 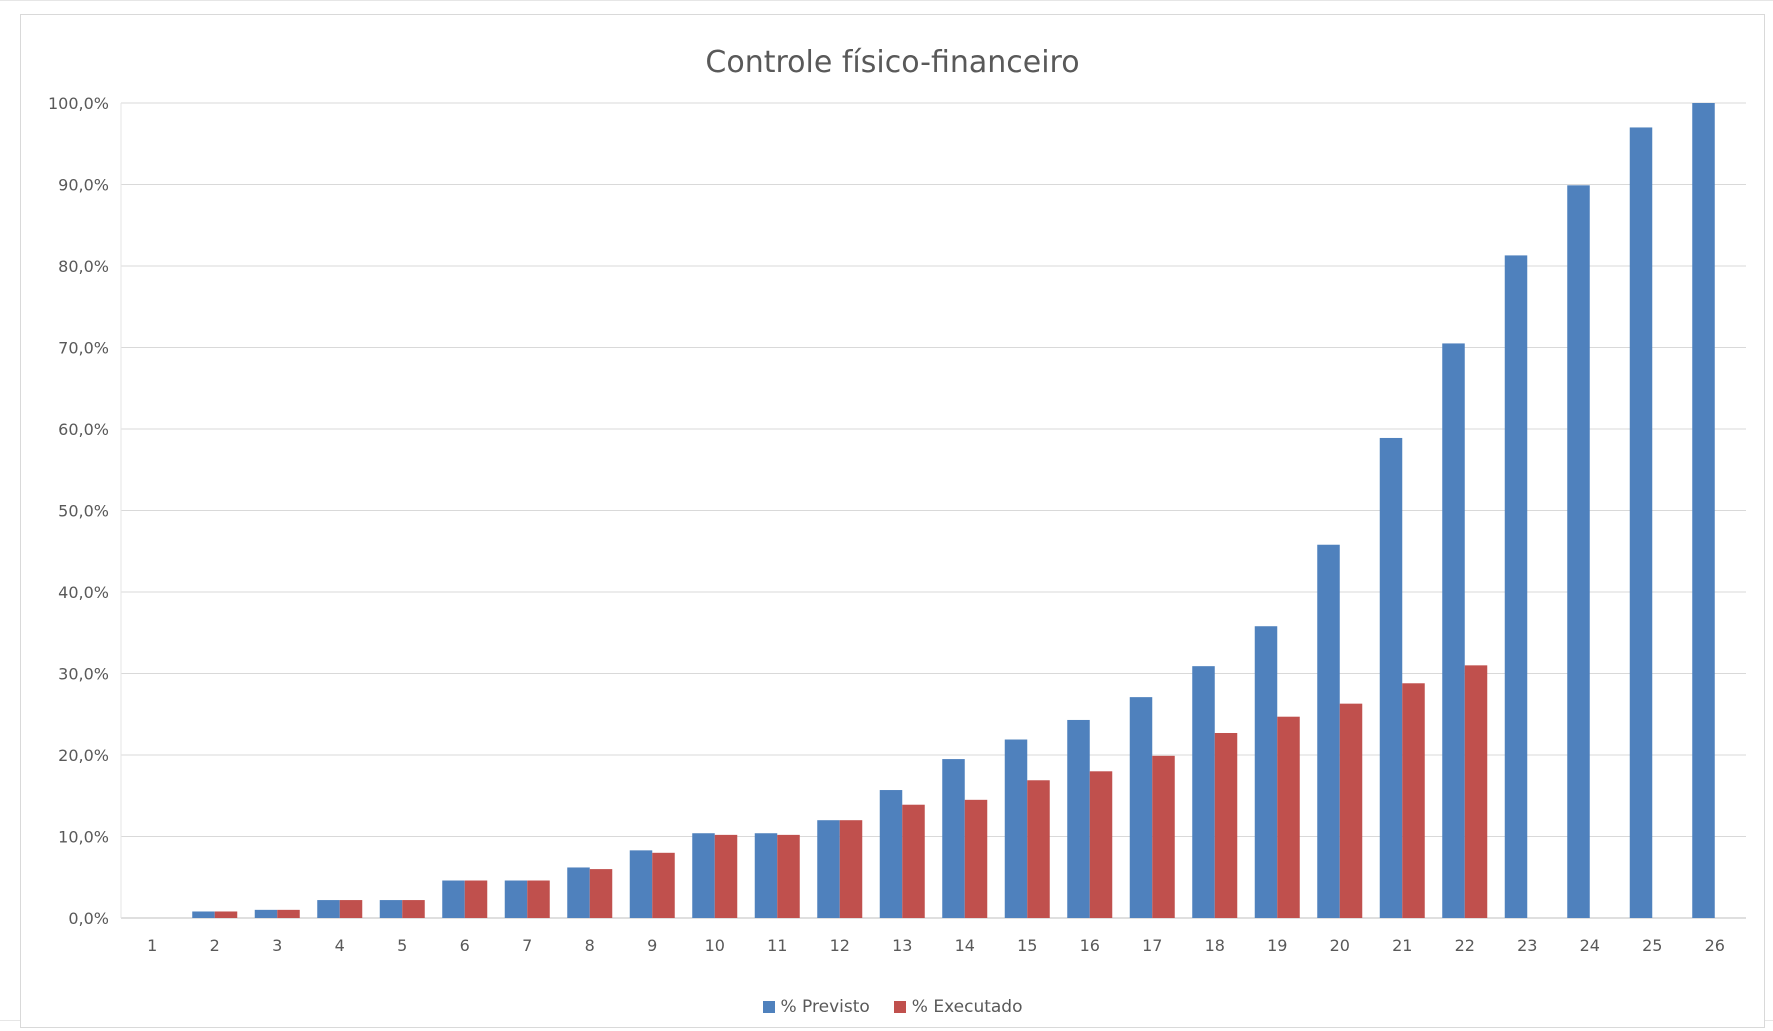 I want to click on legend: % Previsto % Executado, so click(x=892, y=1007).